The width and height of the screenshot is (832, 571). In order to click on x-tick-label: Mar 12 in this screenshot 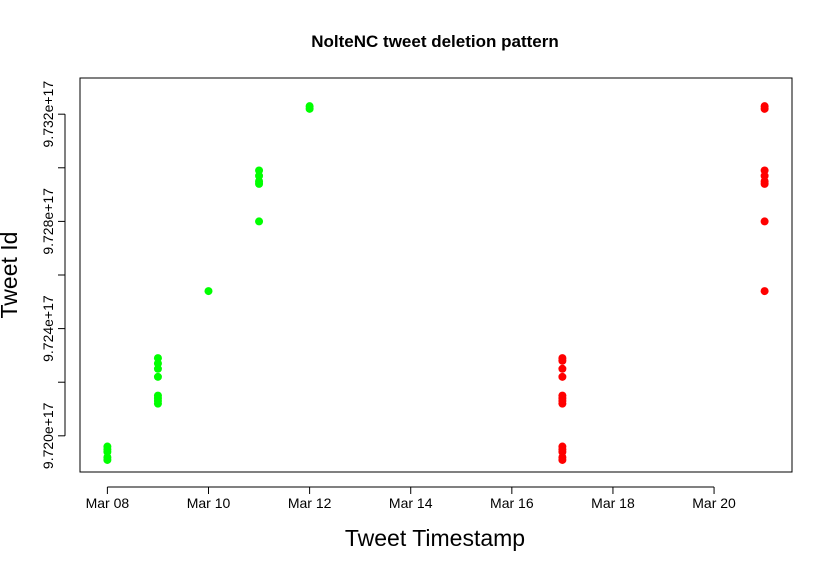, I will do `click(310, 503)`.